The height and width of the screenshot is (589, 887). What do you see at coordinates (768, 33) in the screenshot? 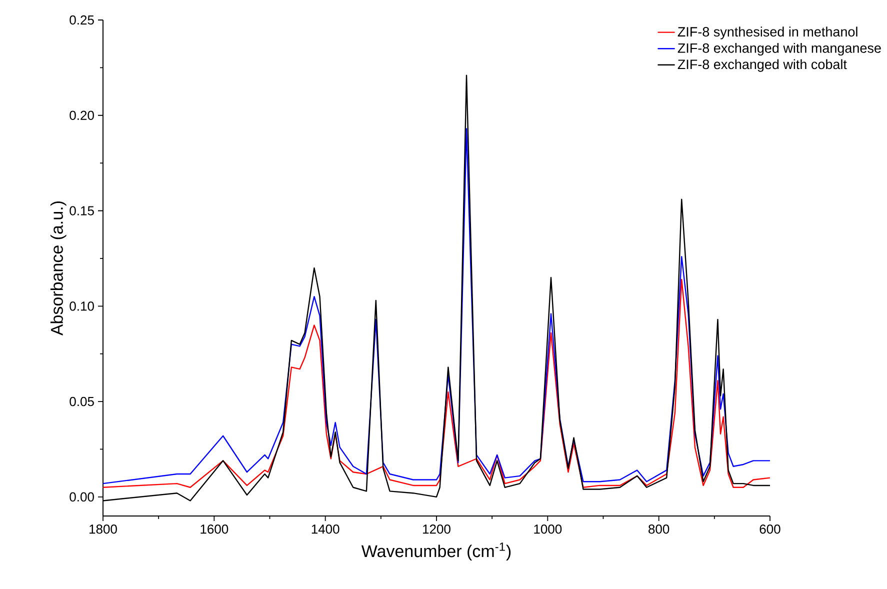
I see `legend-label: ZIF-8 synthesised in methanol` at bounding box center [768, 33].